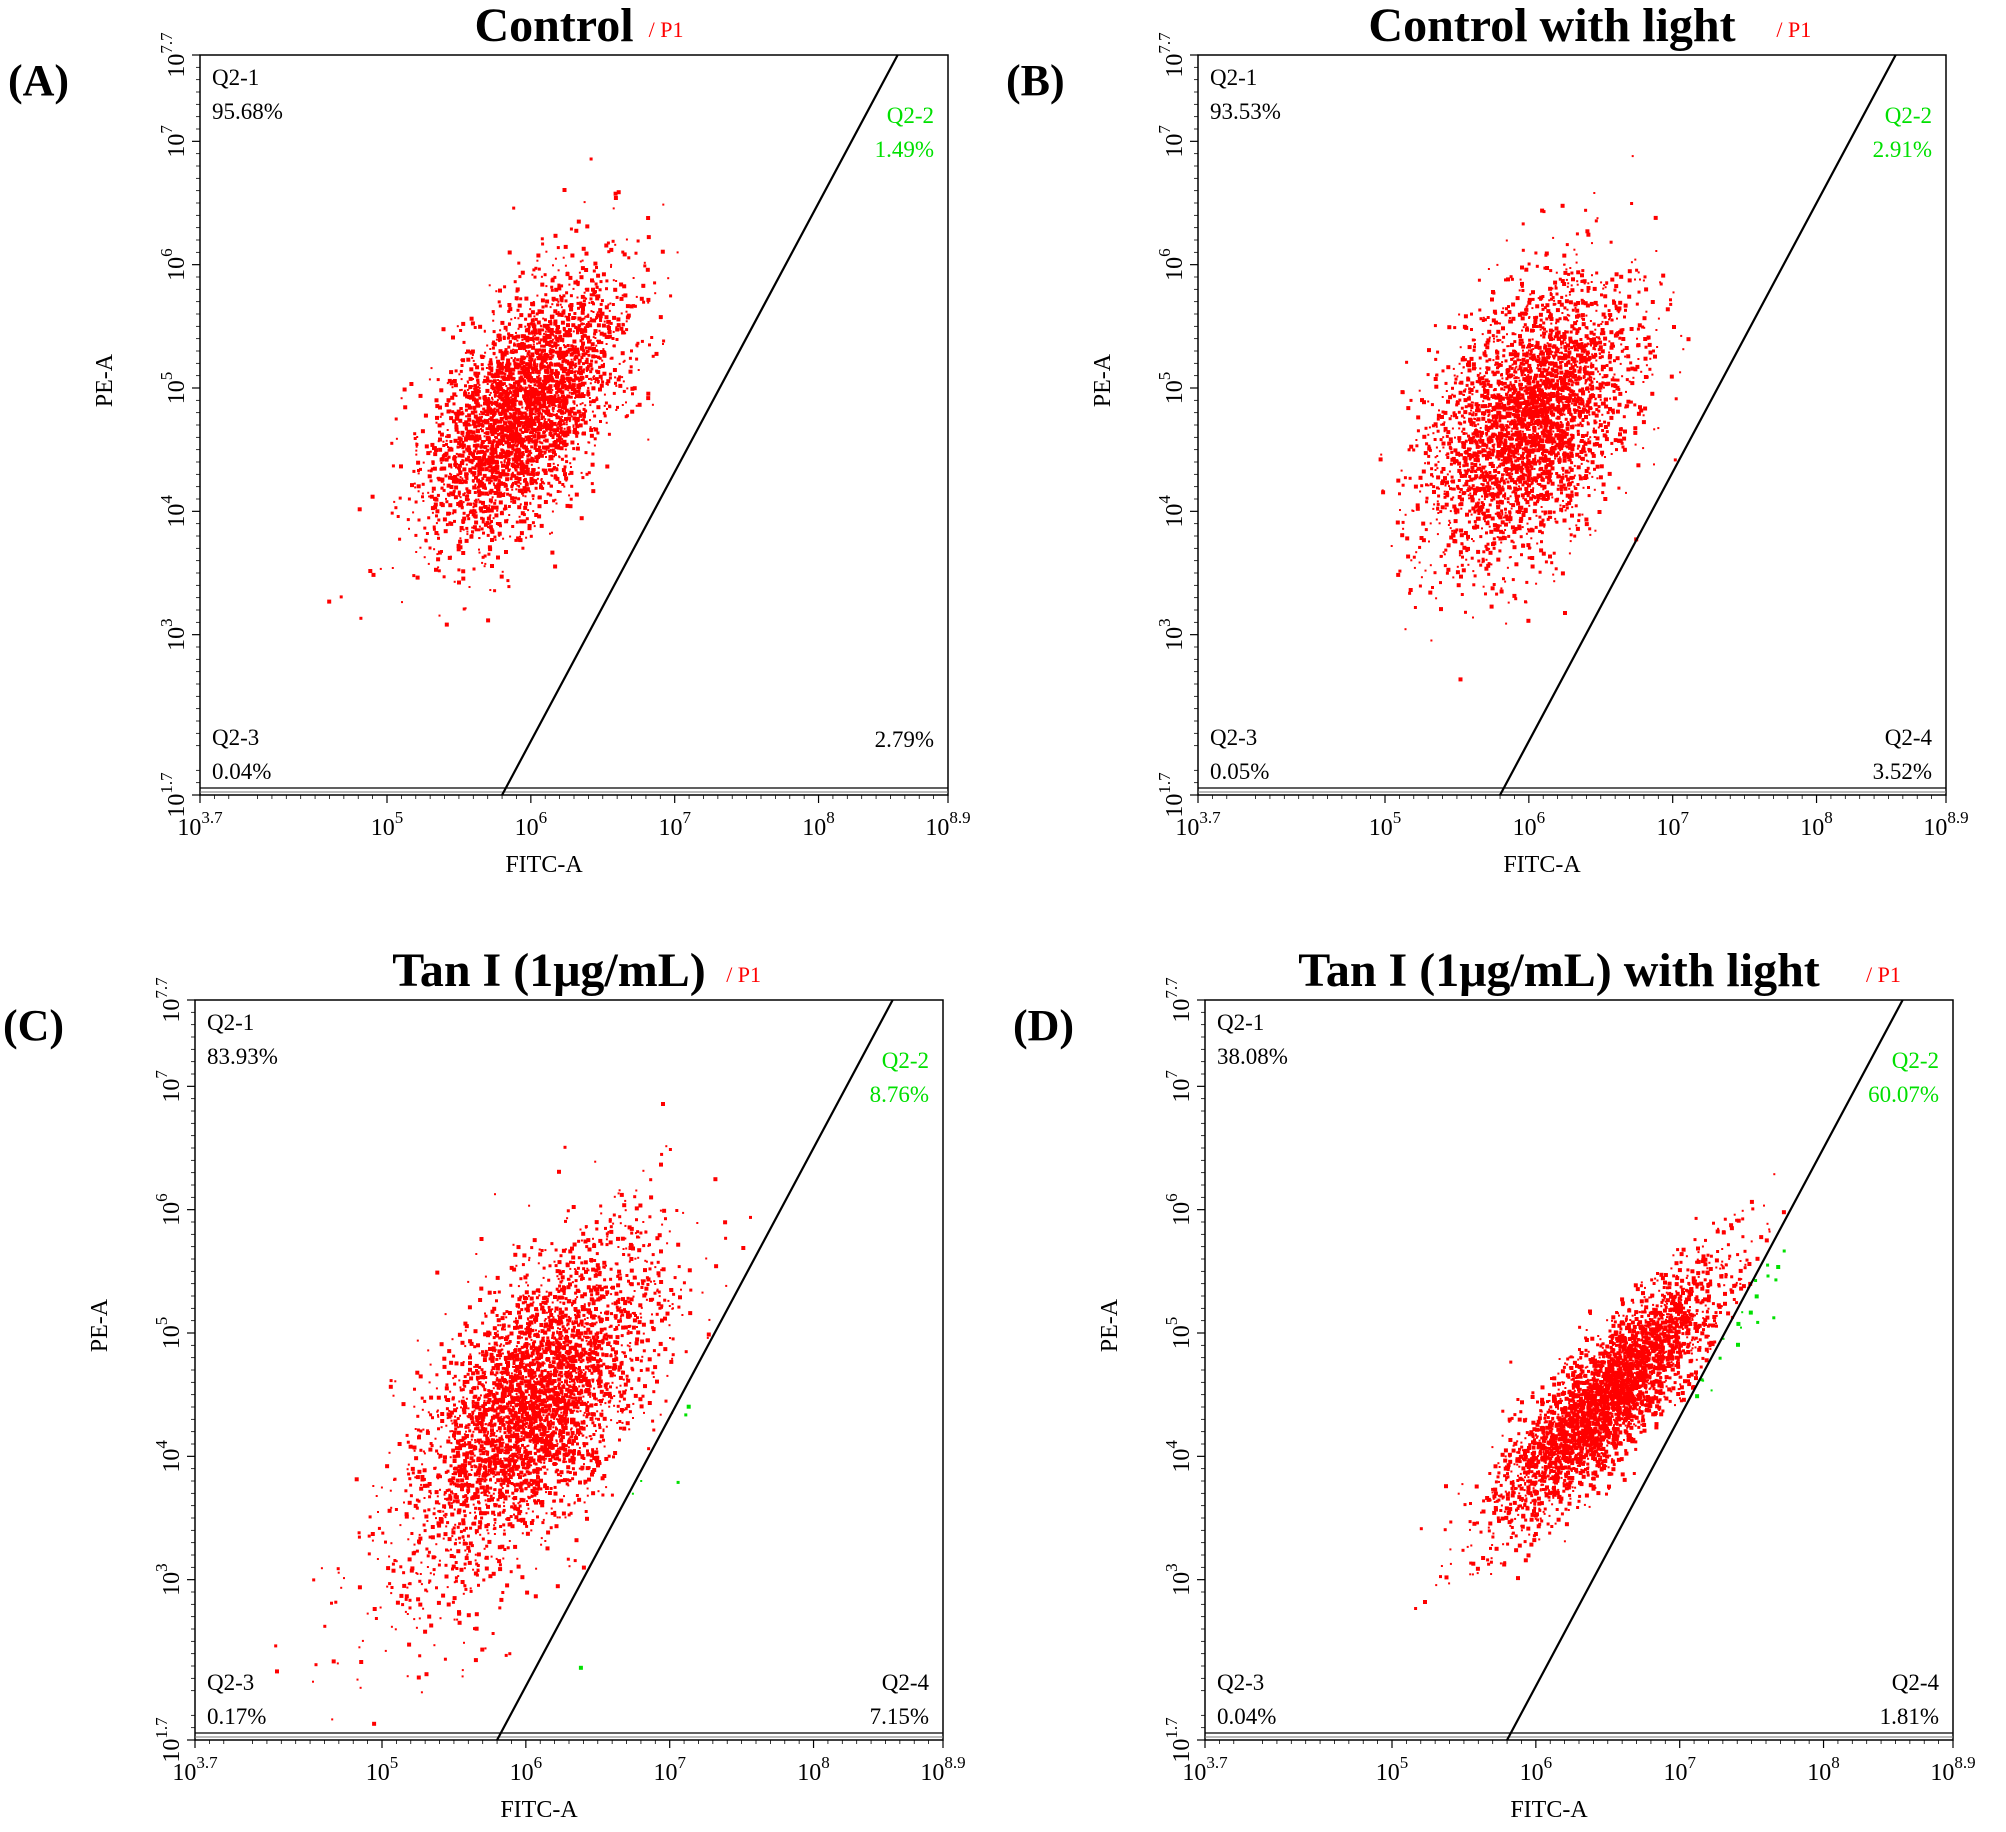 Image resolution: width=2006 pixels, height=1832 pixels. I want to click on panel-a-x-tick-label-5: 108.9, so click(947, 824).